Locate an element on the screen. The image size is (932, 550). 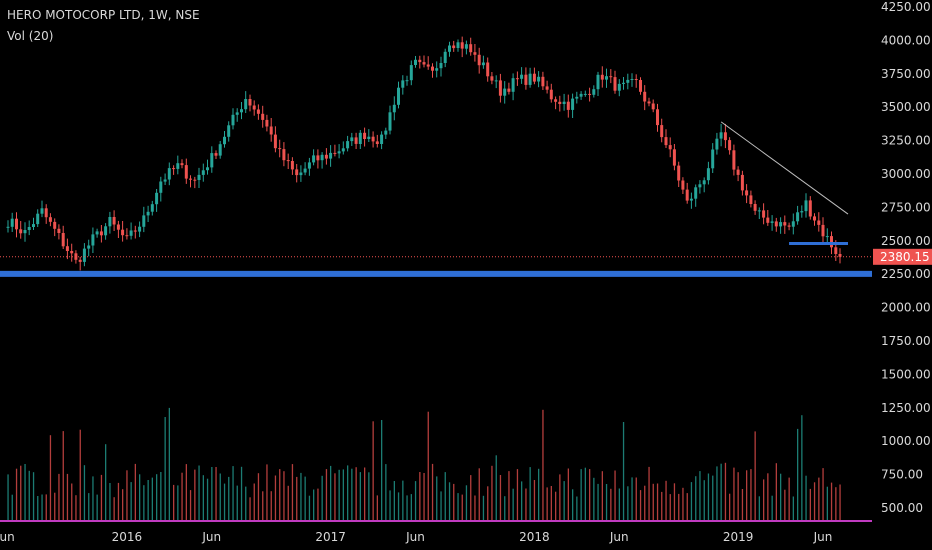
trendline is located at coordinates (784, 168).